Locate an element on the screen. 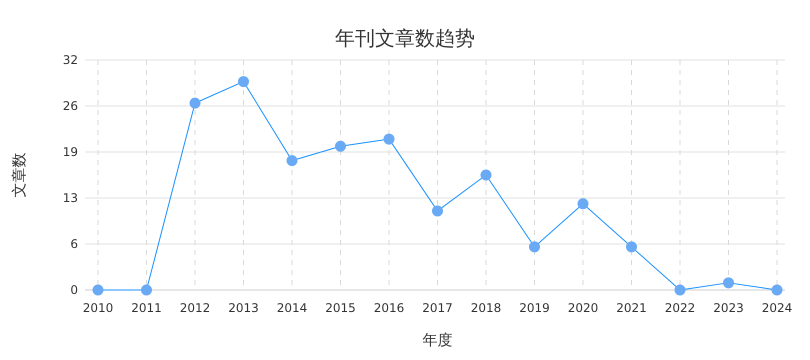 This screenshot has height=360, width=810. y-tick-label: 6 is located at coordinates (74, 244).